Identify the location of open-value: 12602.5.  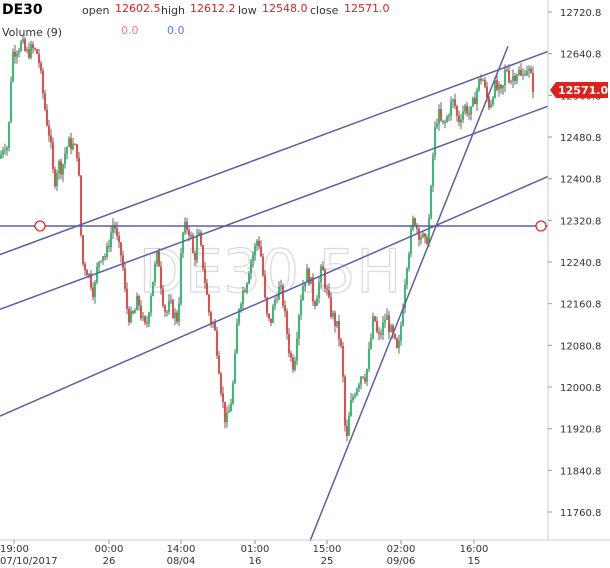
(138, 8).